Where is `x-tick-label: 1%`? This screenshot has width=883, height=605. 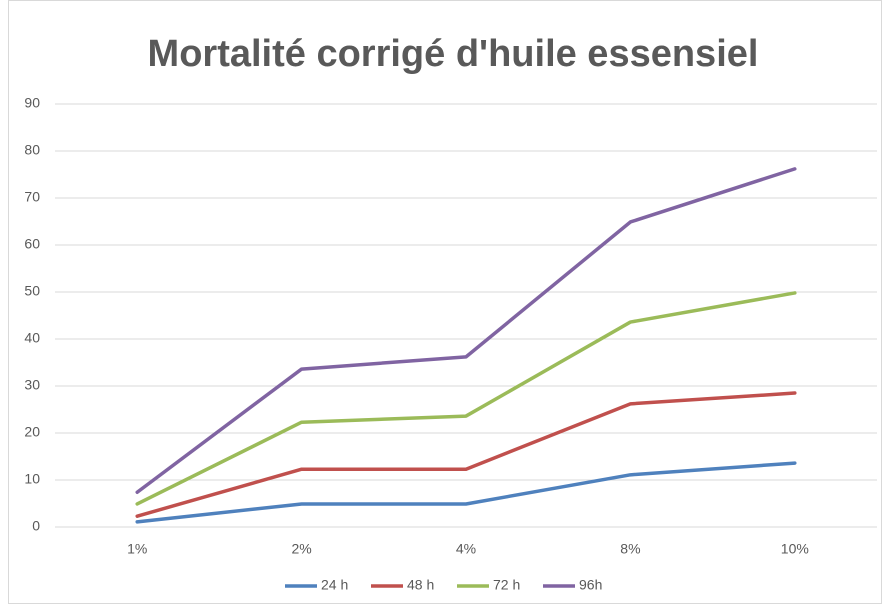 x-tick-label: 1% is located at coordinates (137, 549).